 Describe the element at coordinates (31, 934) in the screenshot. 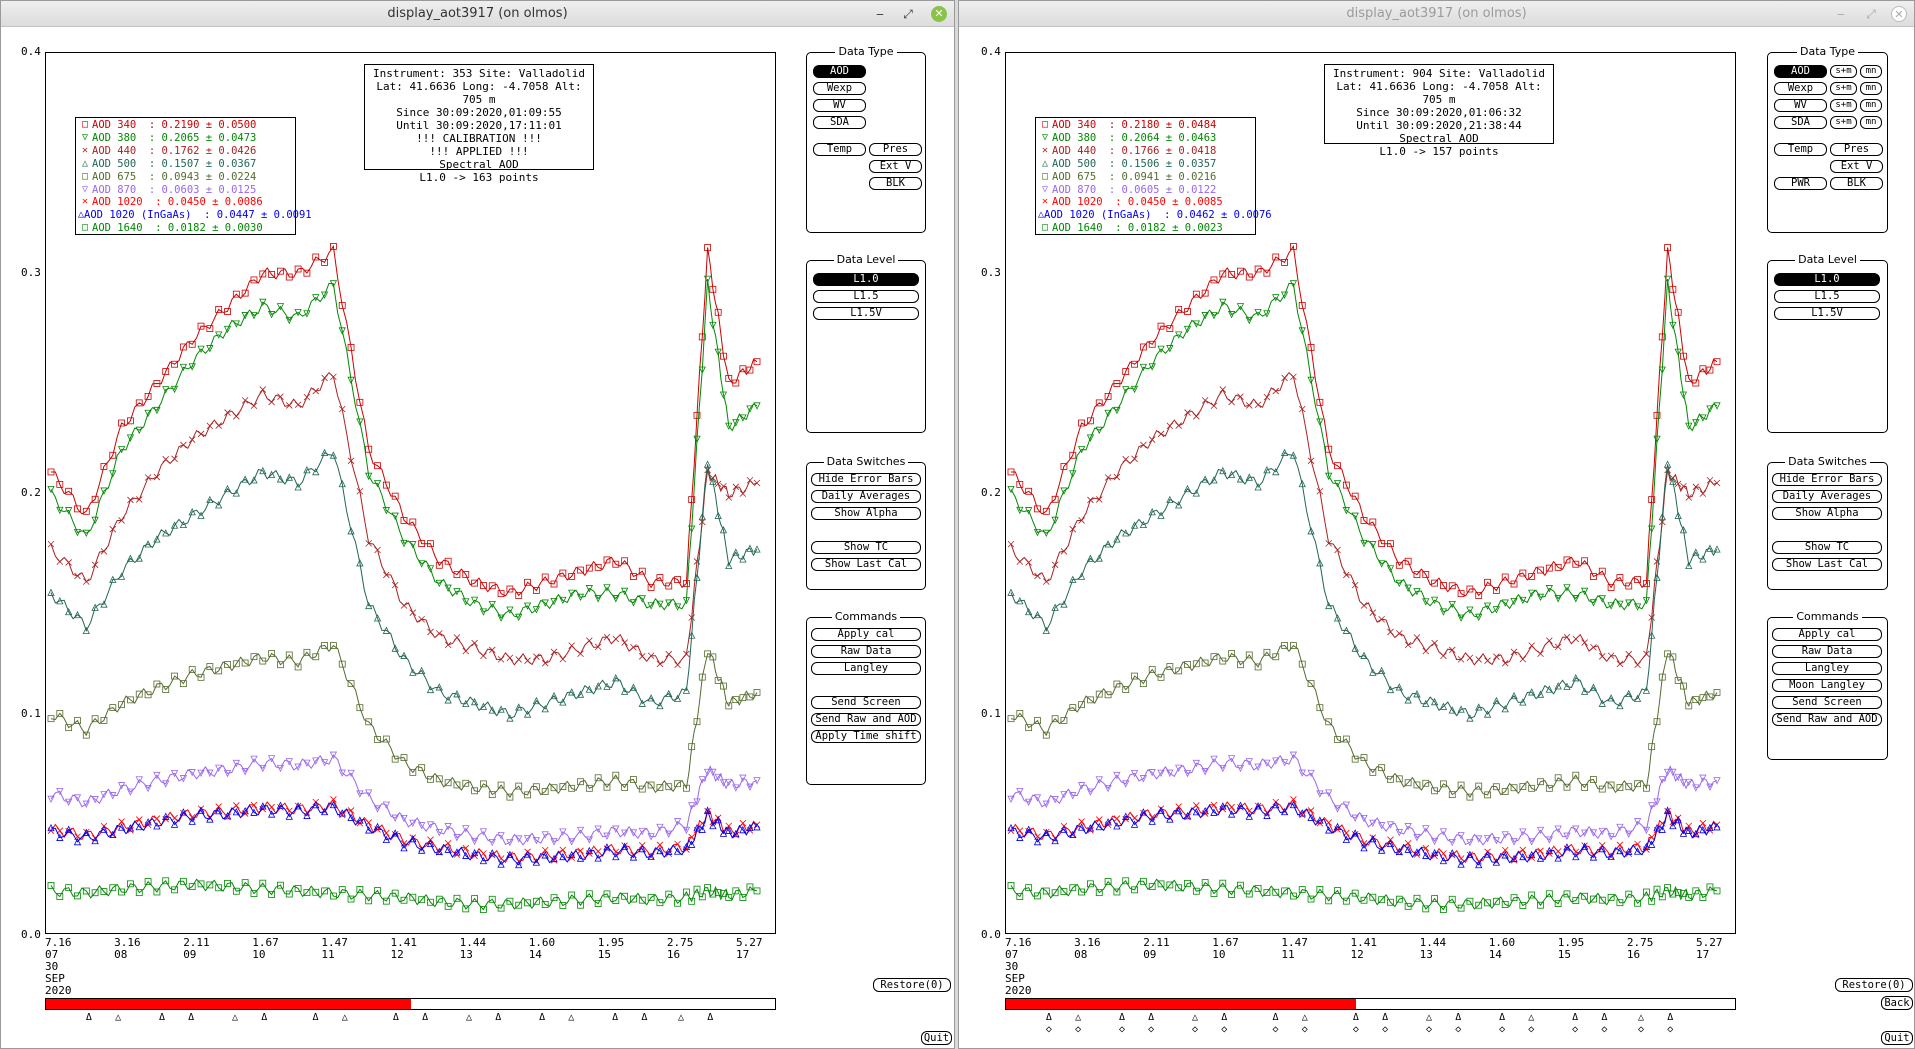

I see `y-tick: 0.0` at that location.